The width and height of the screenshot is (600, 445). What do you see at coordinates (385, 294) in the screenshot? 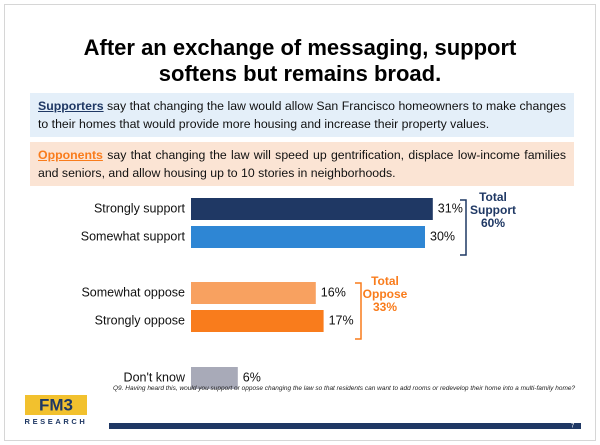
I see `annotation: Oppose` at bounding box center [385, 294].